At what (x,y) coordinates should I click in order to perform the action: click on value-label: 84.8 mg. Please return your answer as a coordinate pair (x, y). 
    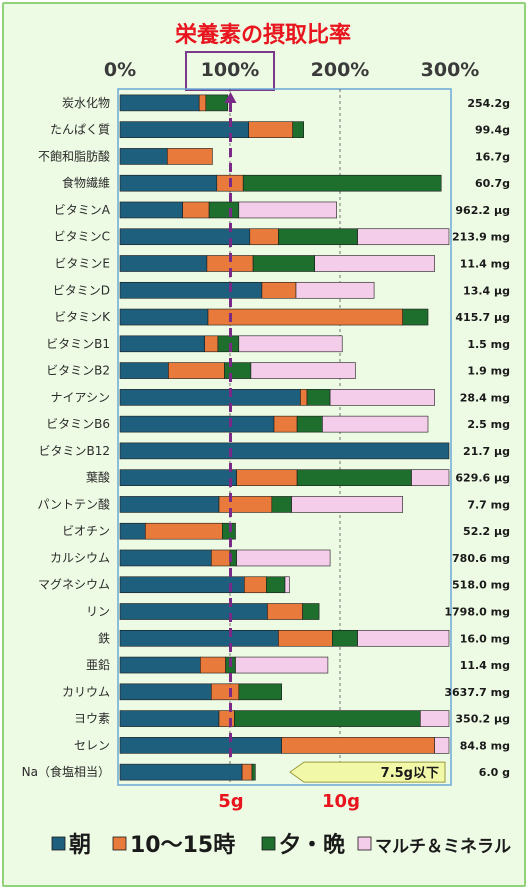
    Looking at the image, I should click on (485, 745).